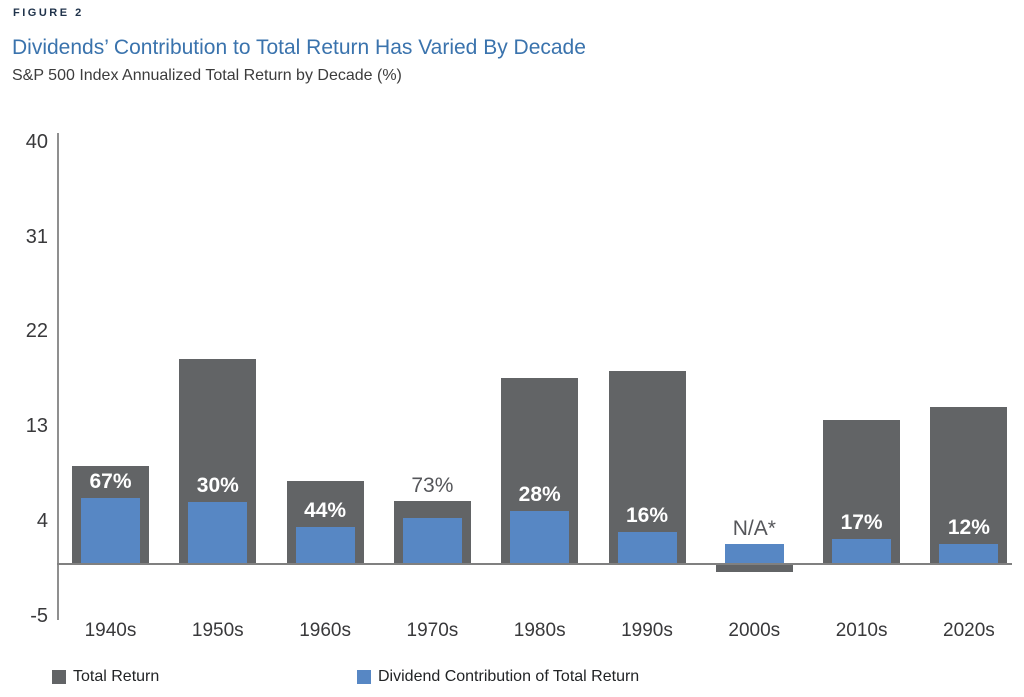 Image resolution: width=1024 pixels, height=697 pixels. What do you see at coordinates (861, 630) in the screenshot?
I see `x-tick-label: 2010s` at bounding box center [861, 630].